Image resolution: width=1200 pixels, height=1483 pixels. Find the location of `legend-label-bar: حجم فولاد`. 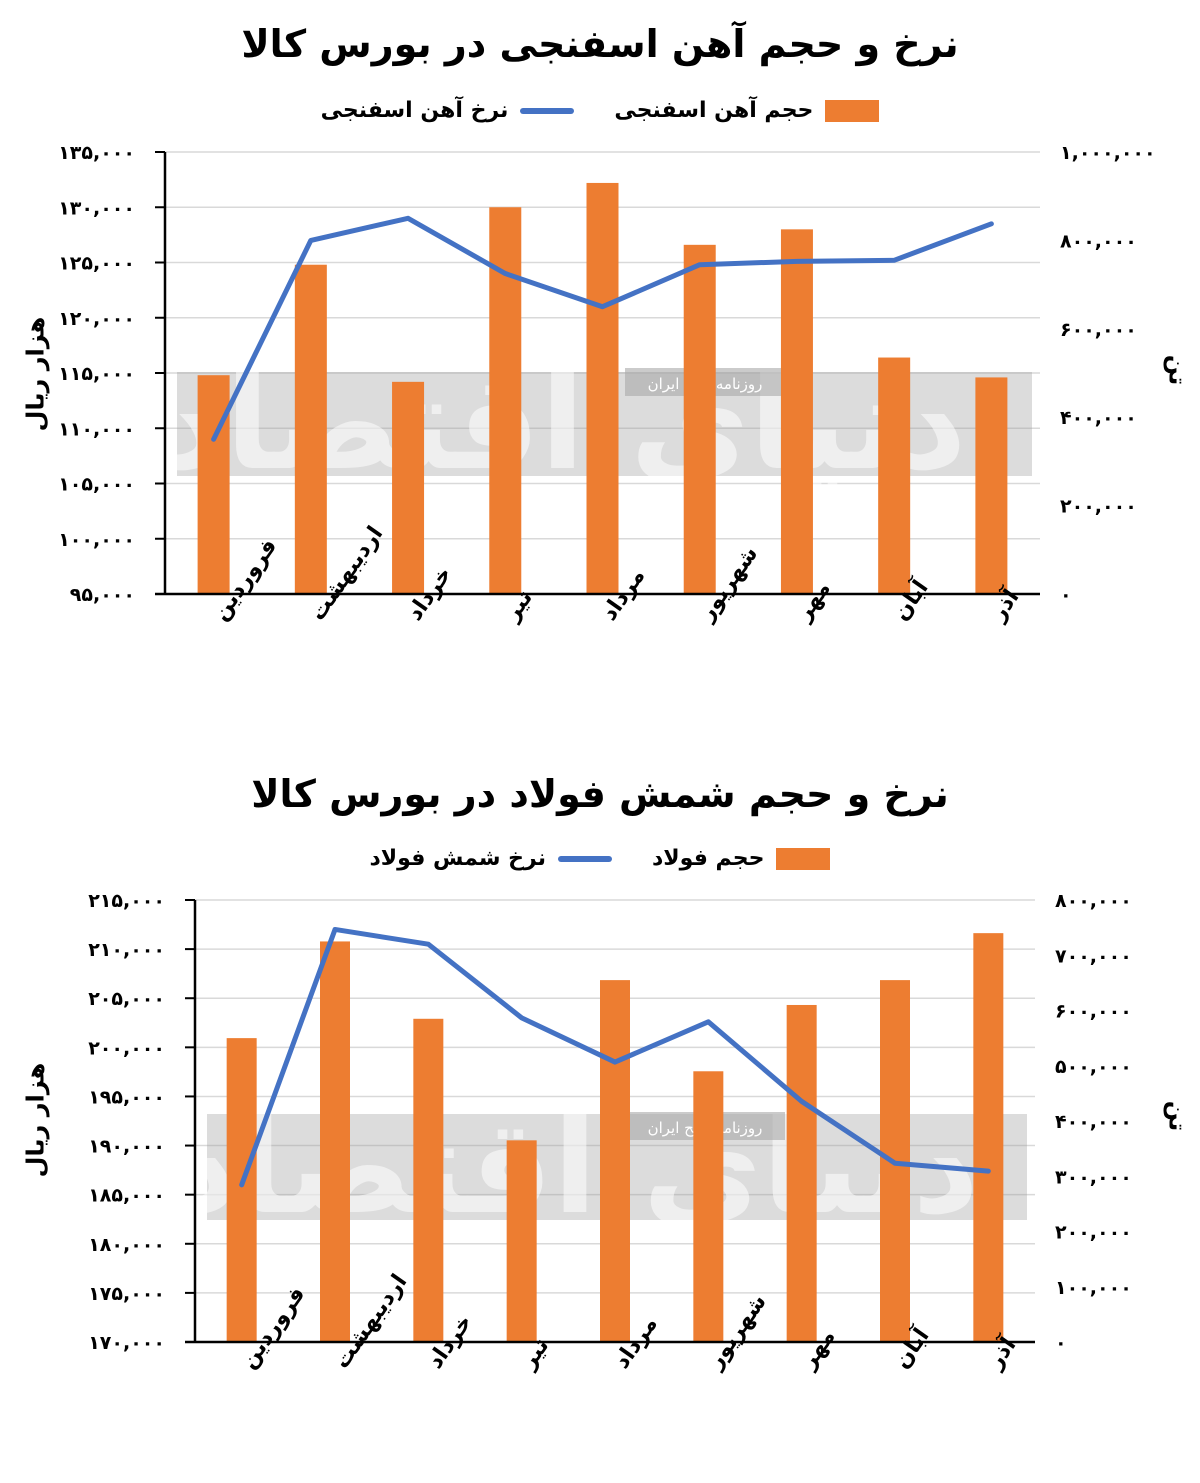

legend-label-bar: حجم فولاد is located at coordinates (708, 858).